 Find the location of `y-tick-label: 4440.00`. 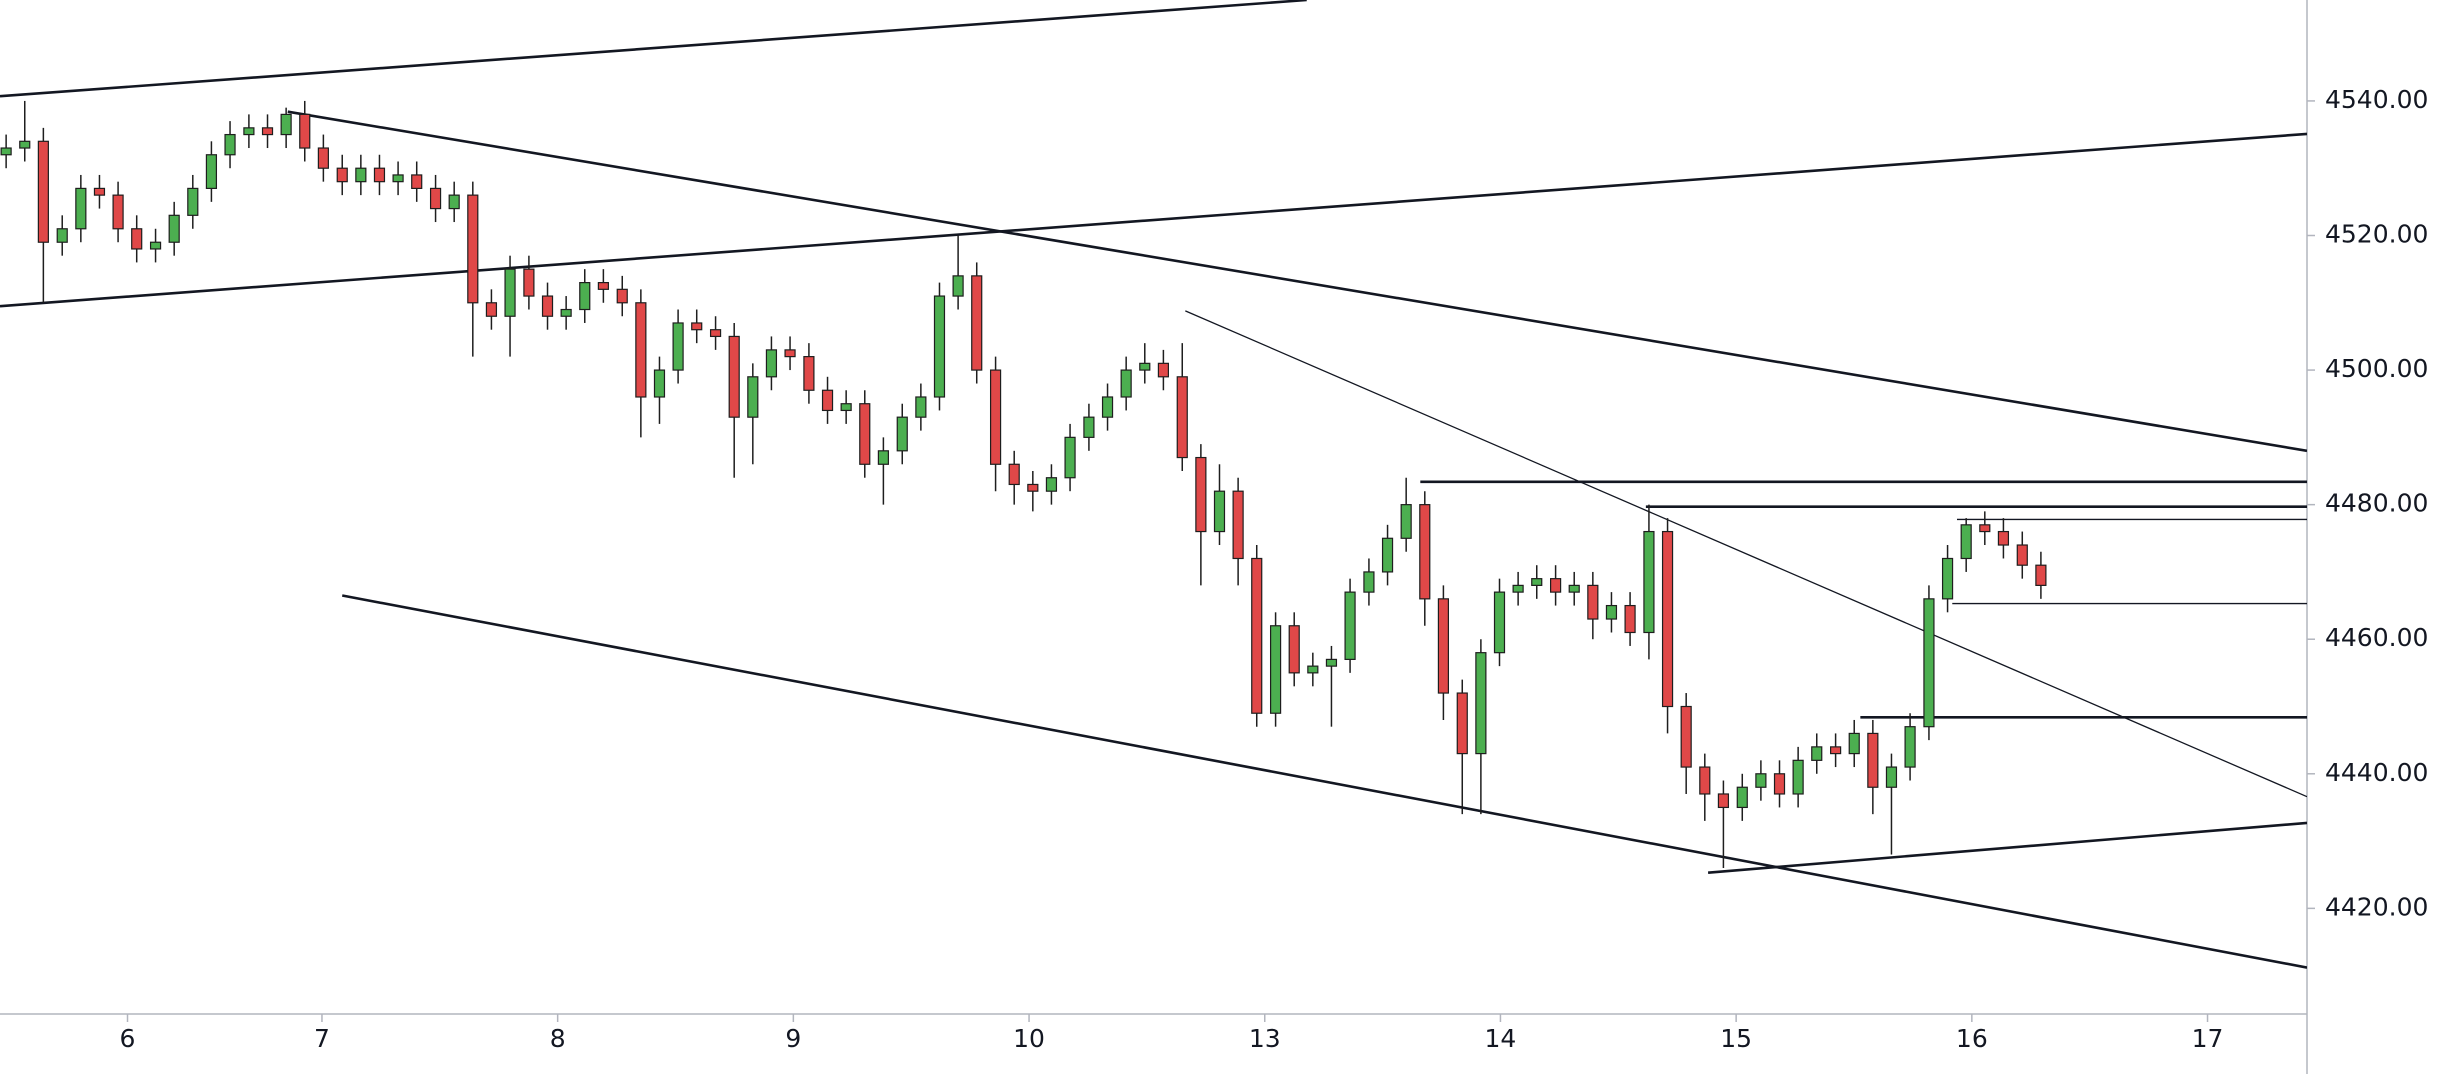

y-tick-label: 4440.00 is located at coordinates (2376, 772).